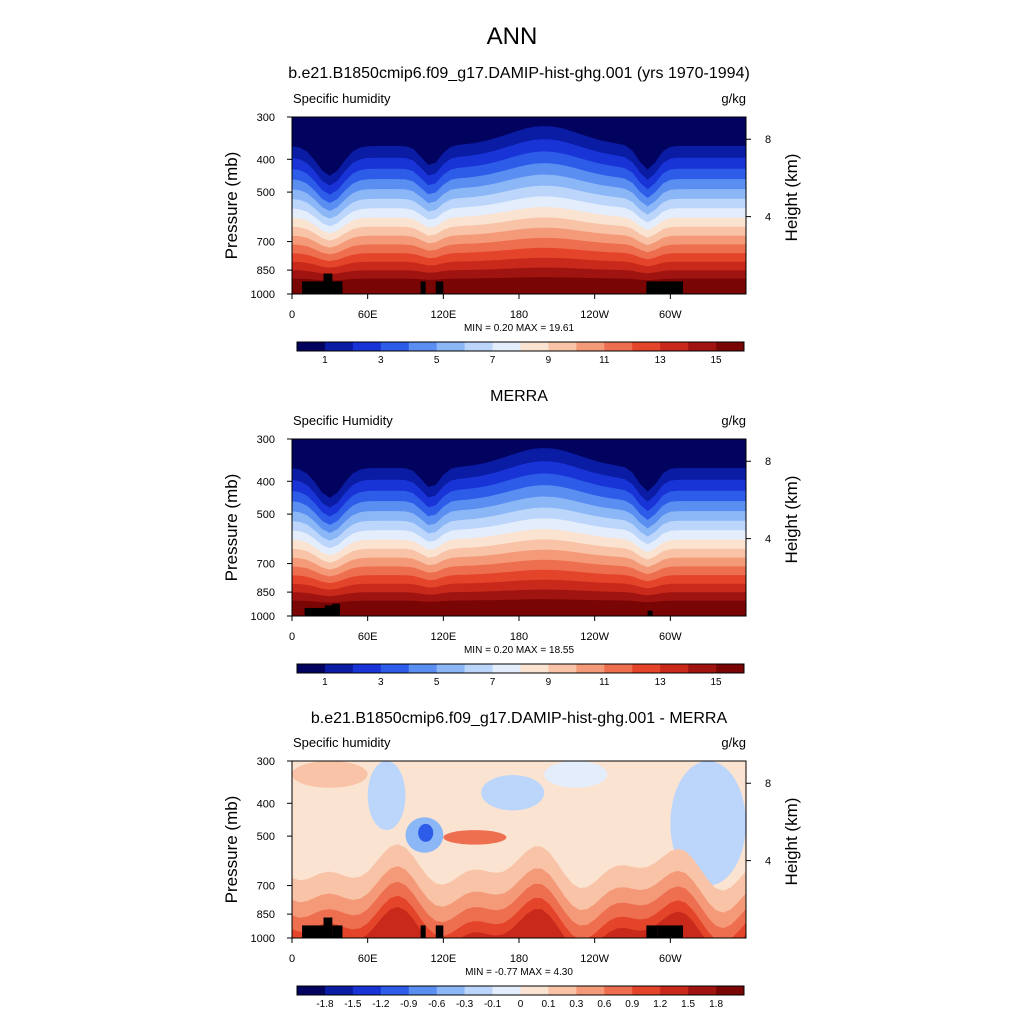 The width and height of the screenshot is (1024, 1024). Describe the element at coordinates (670, 637) in the screenshot. I see `x-tick-label: 60W` at that location.